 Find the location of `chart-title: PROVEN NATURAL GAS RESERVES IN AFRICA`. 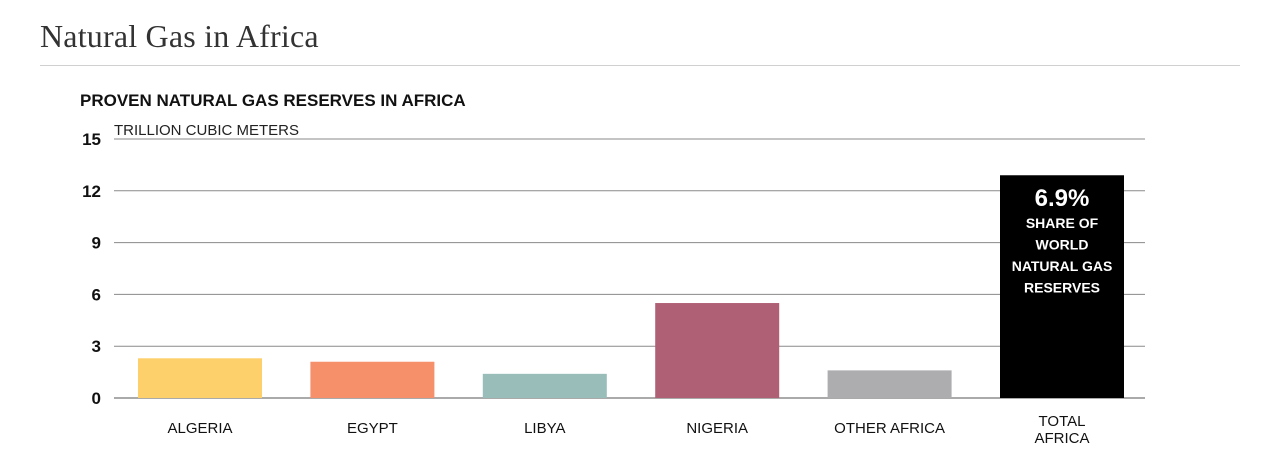

chart-title: PROVEN NATURAL GAS RESERVES IN AFRICA is located at coordinates (273, 100).